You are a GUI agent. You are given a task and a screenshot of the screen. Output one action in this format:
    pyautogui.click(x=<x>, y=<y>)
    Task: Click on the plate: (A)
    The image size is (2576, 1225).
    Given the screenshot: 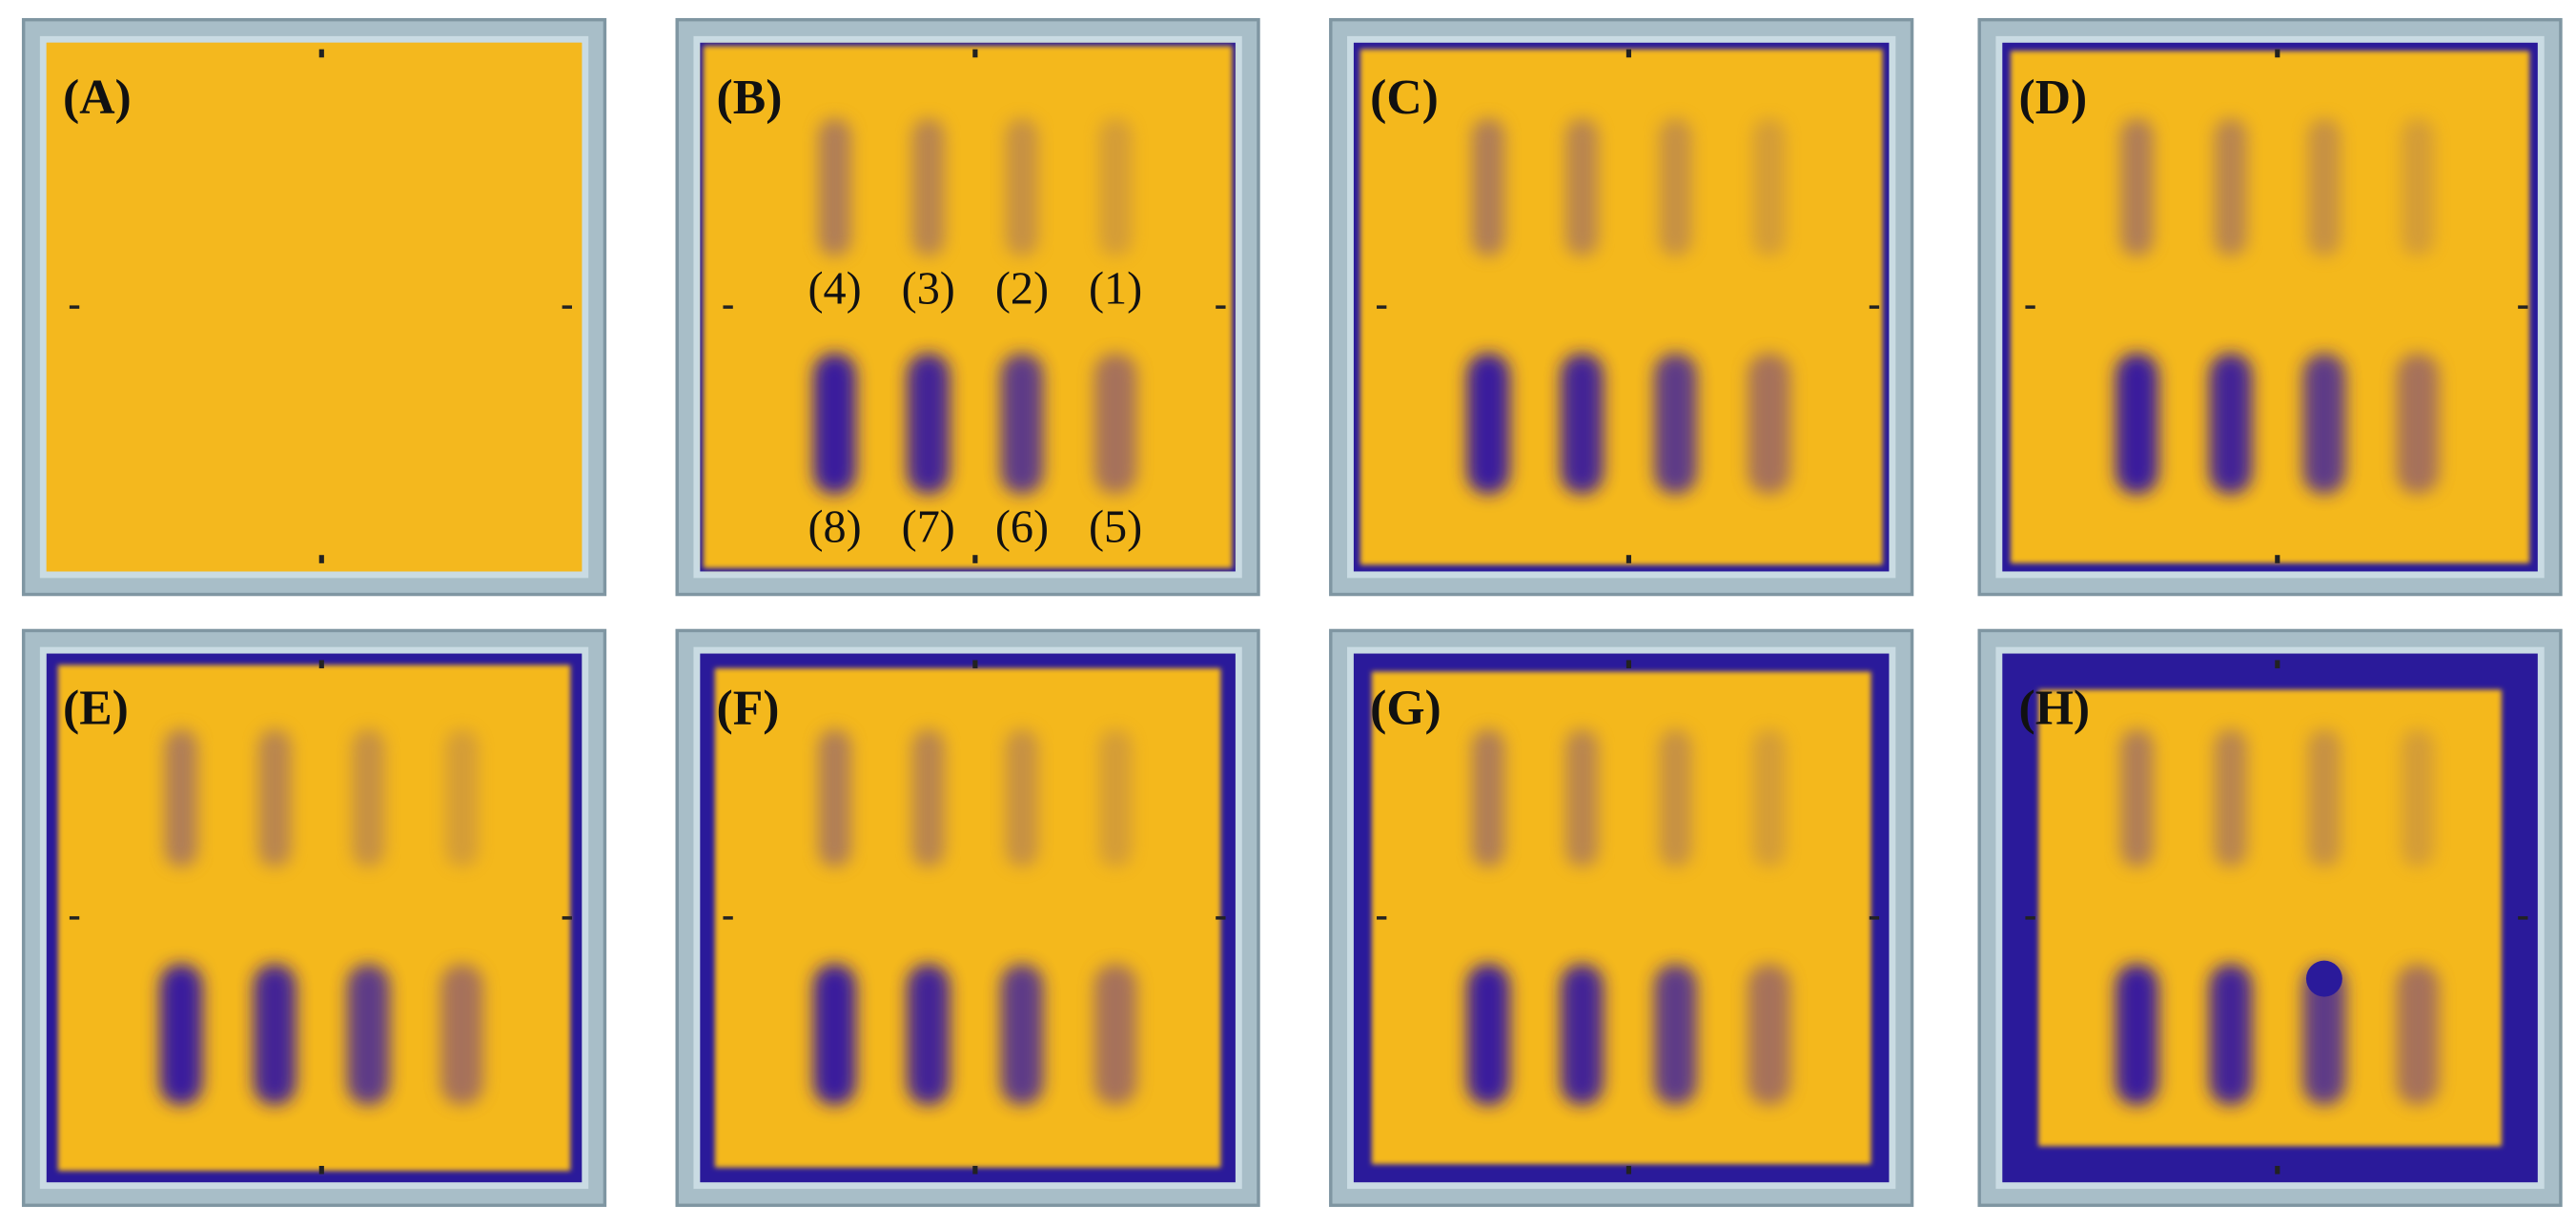 What is the action you would take?
    pyautogui.click(x=314, y=307)
    